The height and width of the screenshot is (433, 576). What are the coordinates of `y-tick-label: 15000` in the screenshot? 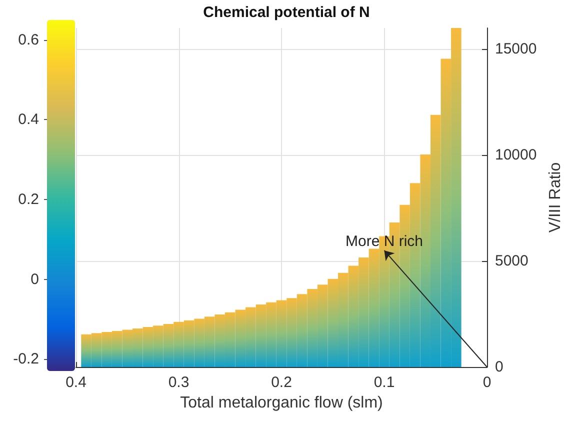 It's located at (516, 49).